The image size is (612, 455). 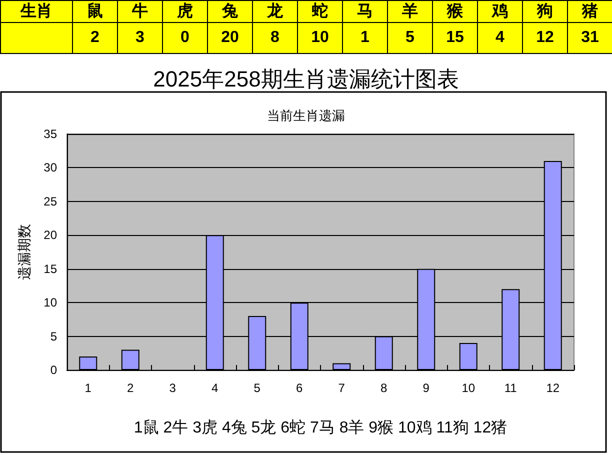 What do you see at coordinates (320, 11) in the screenshot?
I see `category-label: 蛇` at bounding box center [320, 11].